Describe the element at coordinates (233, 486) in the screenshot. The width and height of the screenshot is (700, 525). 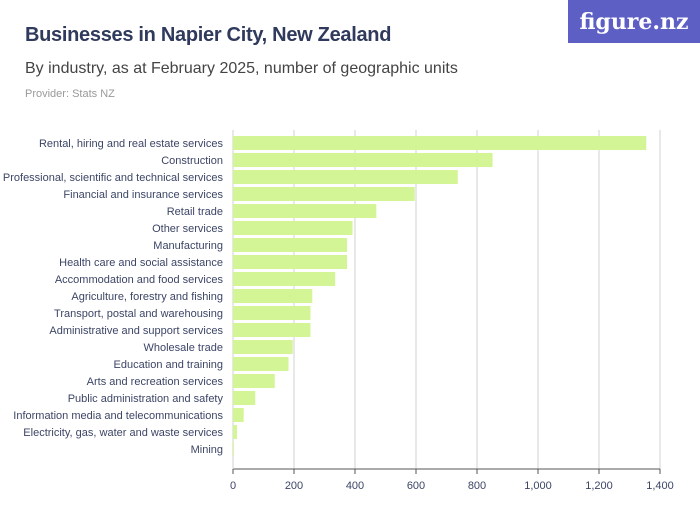
I see `x-tick-label: 0` at that location.